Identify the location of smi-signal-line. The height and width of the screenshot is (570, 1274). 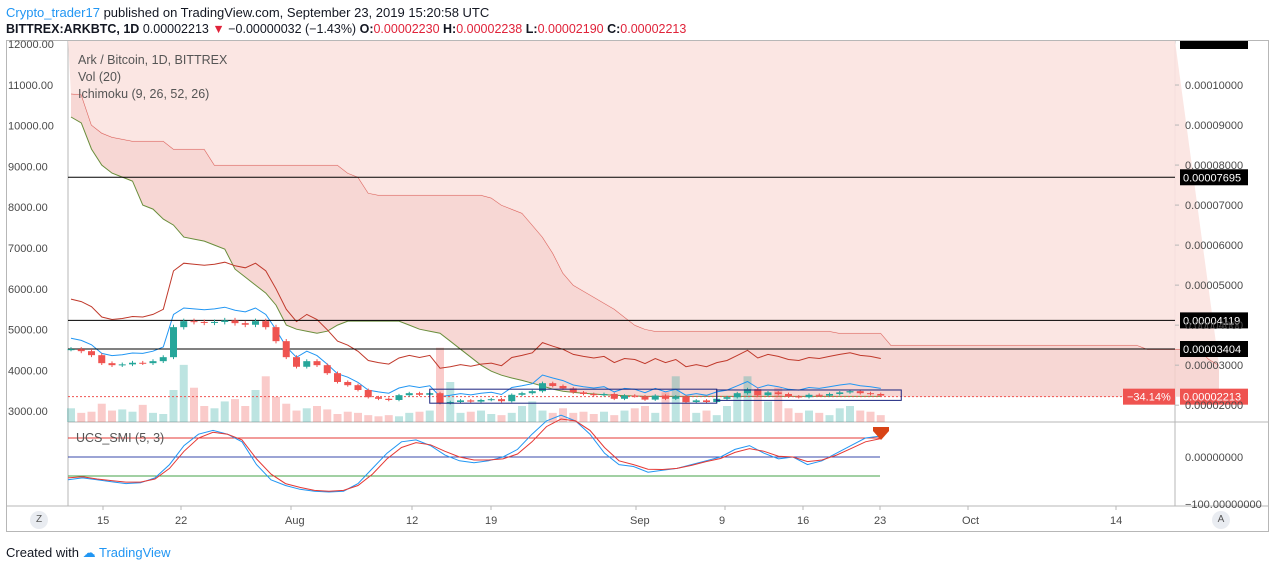
(474, 455).